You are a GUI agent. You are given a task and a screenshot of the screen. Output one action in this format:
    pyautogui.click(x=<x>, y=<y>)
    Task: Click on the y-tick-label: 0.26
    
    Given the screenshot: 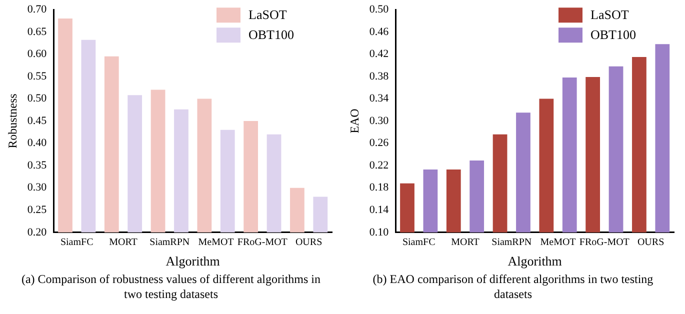 What is the action you would take?
    pyautogui.click(x=379, y=143)
    